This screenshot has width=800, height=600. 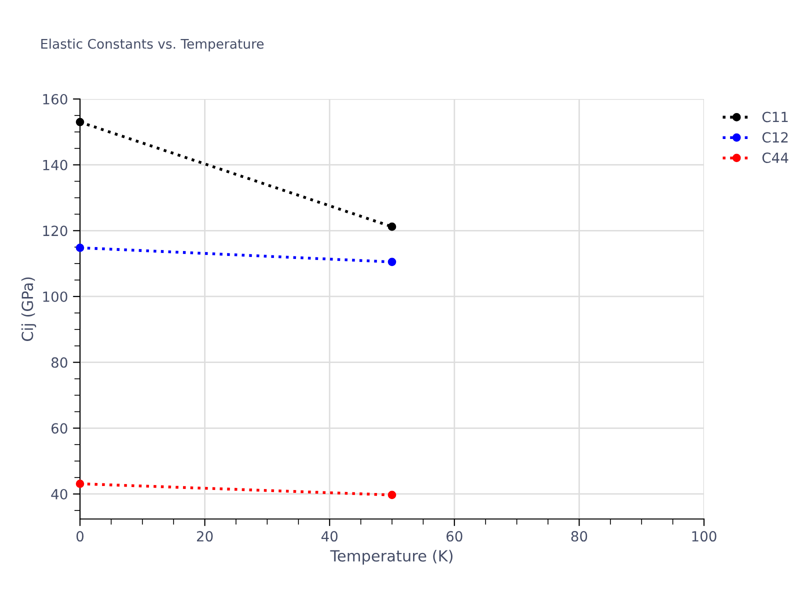 I want to click on x-tick-label: 40, so click(x=329, y=536).